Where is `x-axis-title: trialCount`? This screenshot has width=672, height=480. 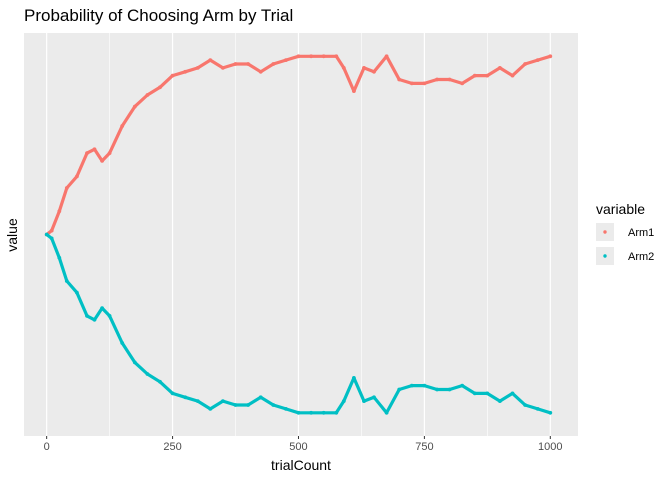
x-axis-title: trialCount is located at coordinates (301, 465).